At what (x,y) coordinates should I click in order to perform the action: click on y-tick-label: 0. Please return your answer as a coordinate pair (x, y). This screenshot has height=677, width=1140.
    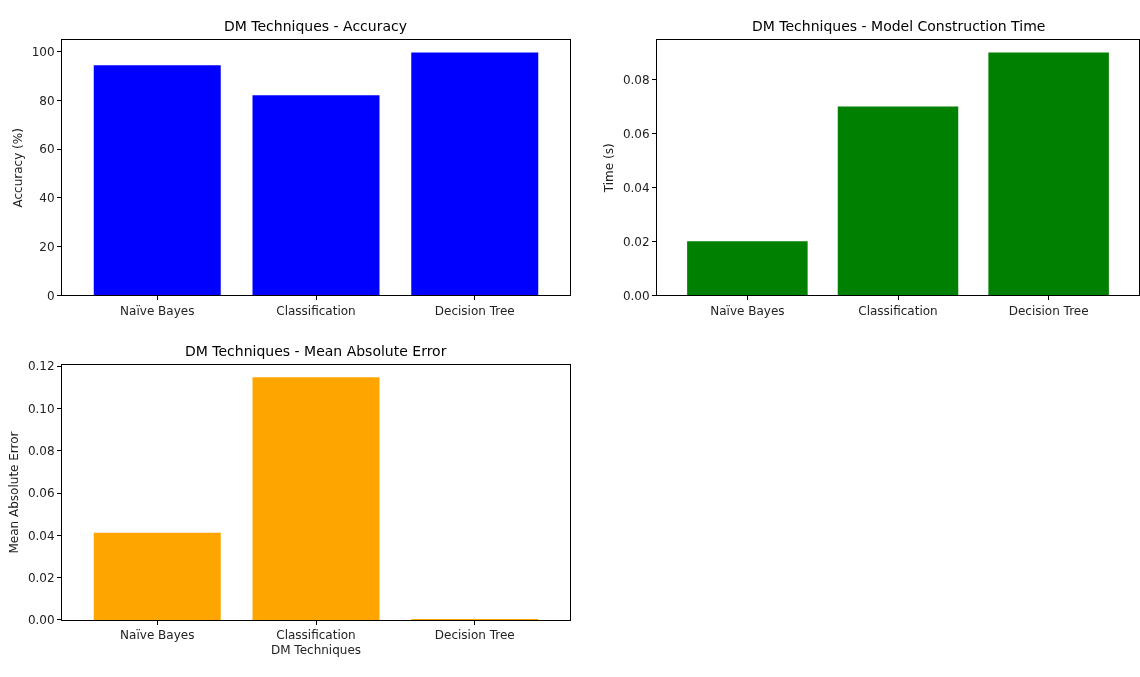
    Looking at the image, I should click on (50, 295).